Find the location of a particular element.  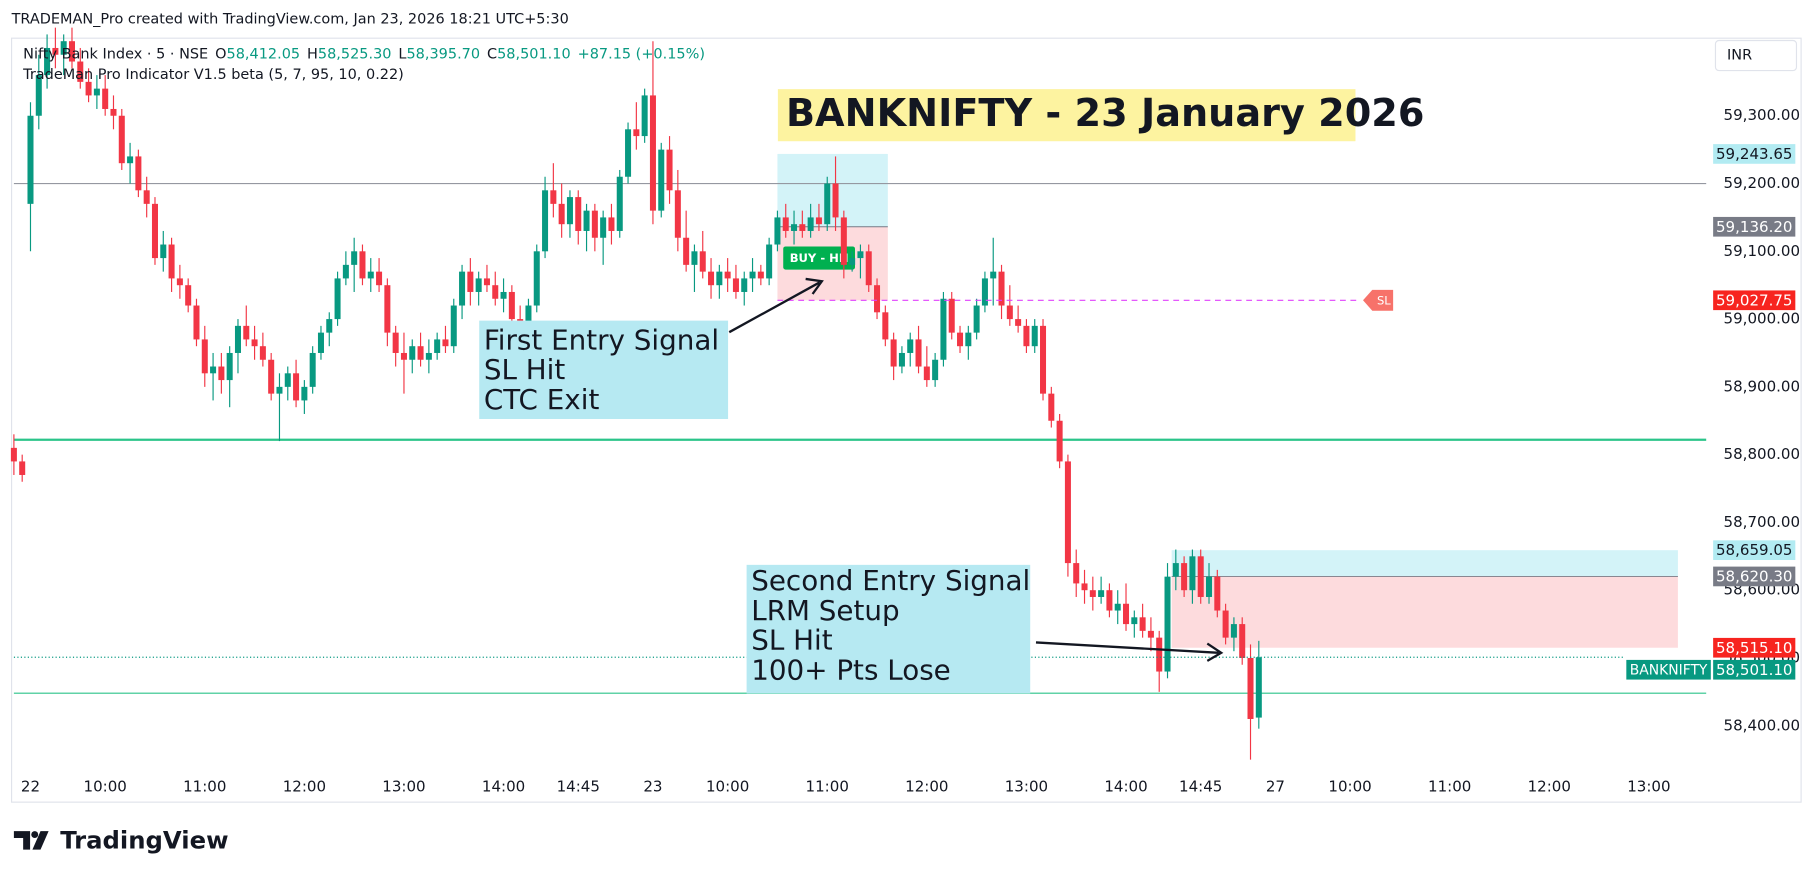

brand-logo: TradingView is located at coordinates (121, 839).